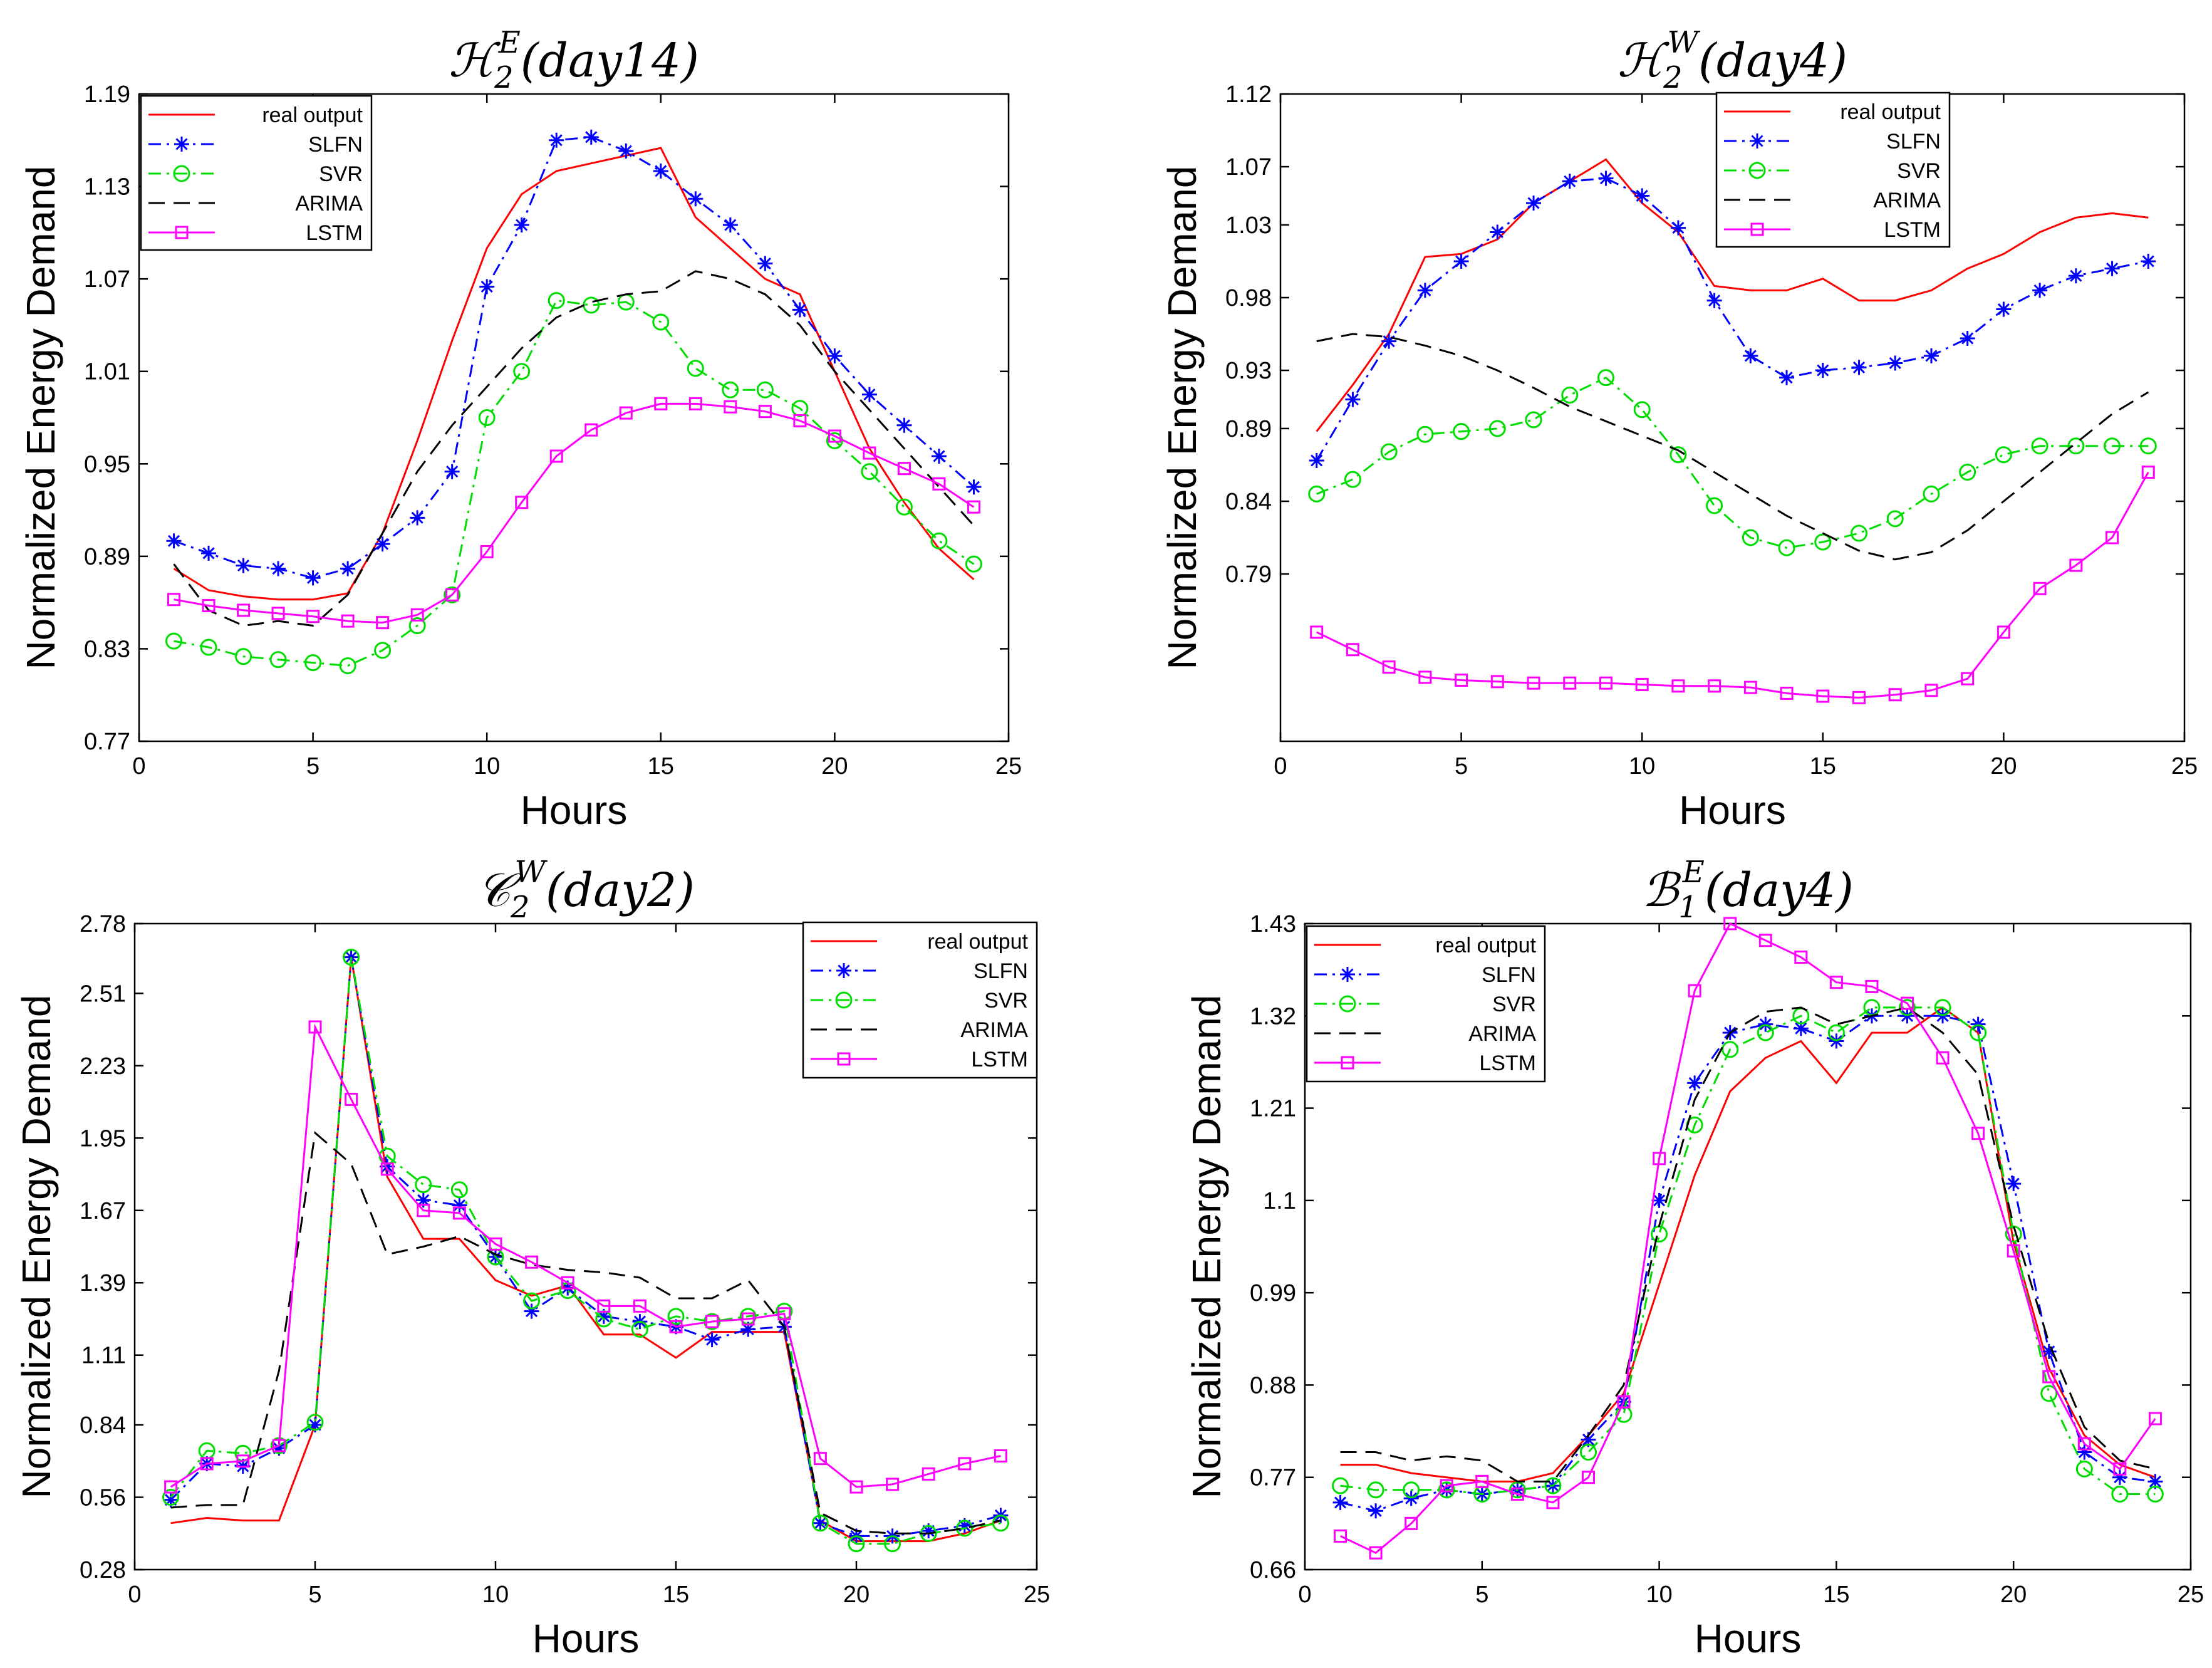  What do you see at coordinates (134, 1595) in the screenshot?
I see `x-tick-label: 0` at bounding box center [134, 1595].